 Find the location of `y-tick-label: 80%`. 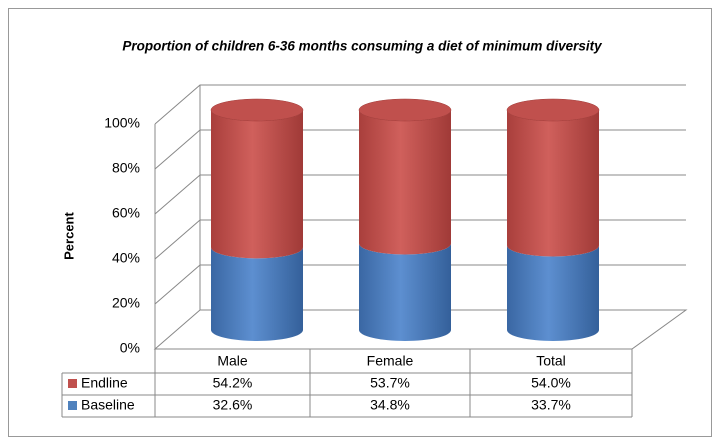

y-tick-label: 80% is located at coordinates (126, 168).